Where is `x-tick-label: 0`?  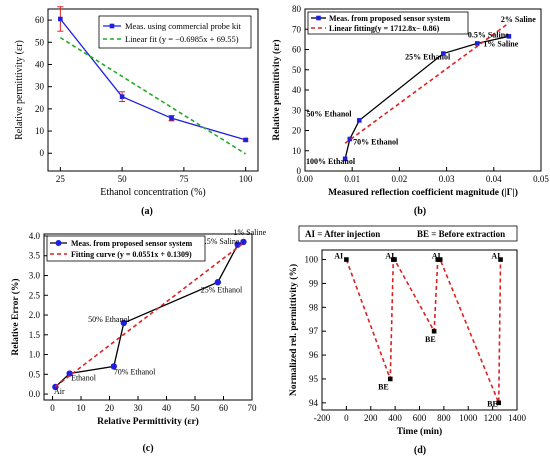 x-tick-label: 0 is located at coordinates (52, 408).